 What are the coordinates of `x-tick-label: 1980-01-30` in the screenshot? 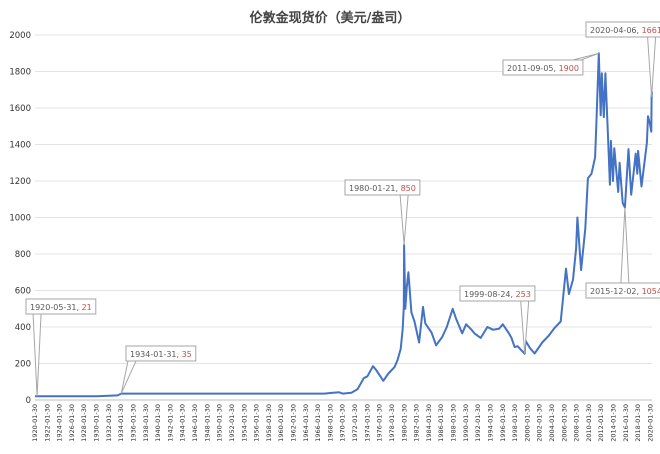 It's located at (404, 423).